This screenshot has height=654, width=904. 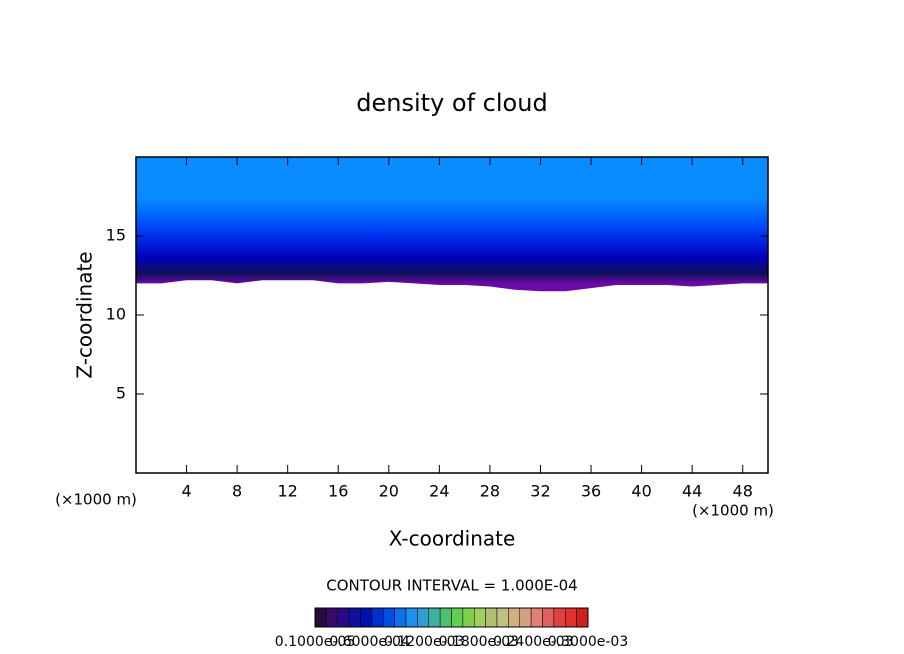 What do you see at coordinates (439, 491) in the screenshot?
I see `x-tick-label: 24` at bounding box center [439, 491].